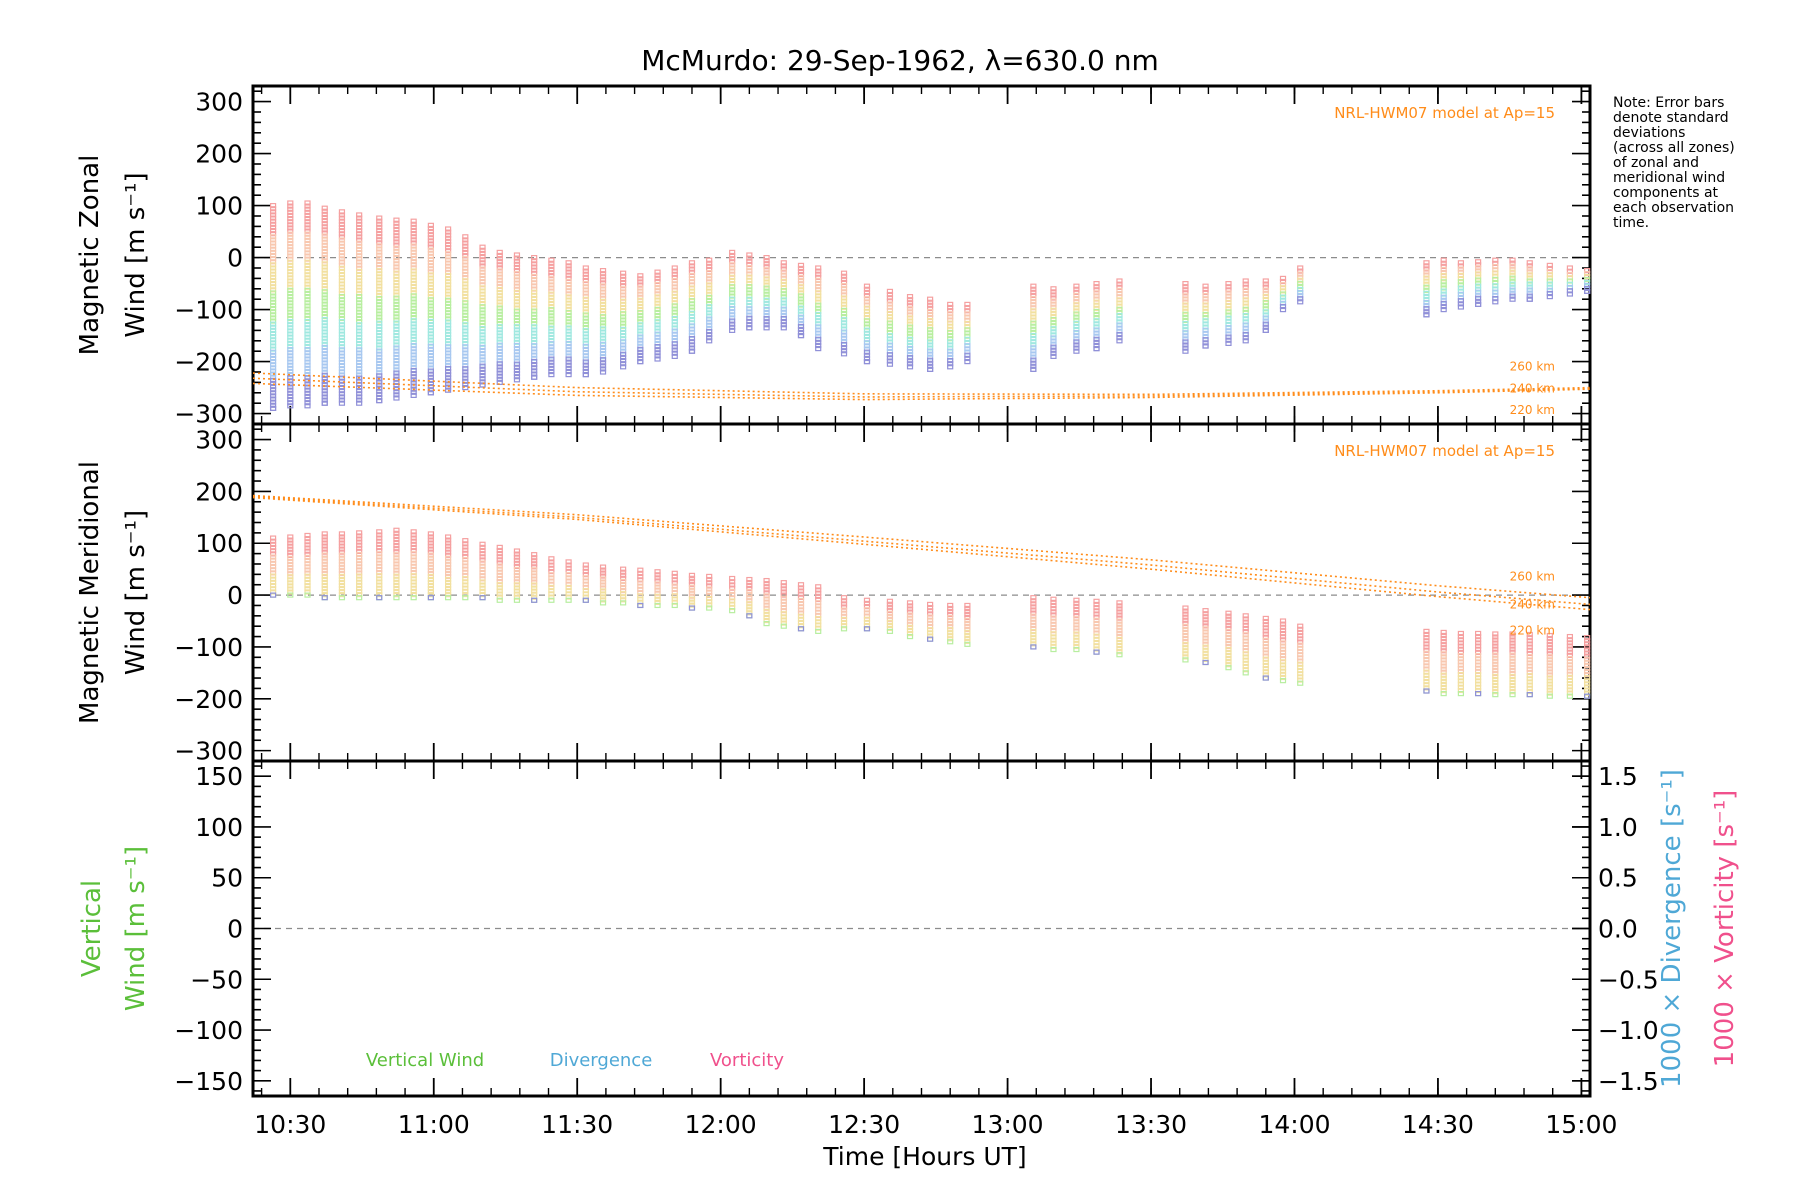 This screenshot has height=1200, width=1800. Describe the element at coordinates (235, 595) in the screenshot. I see `y-tick-label: 0` at that location.